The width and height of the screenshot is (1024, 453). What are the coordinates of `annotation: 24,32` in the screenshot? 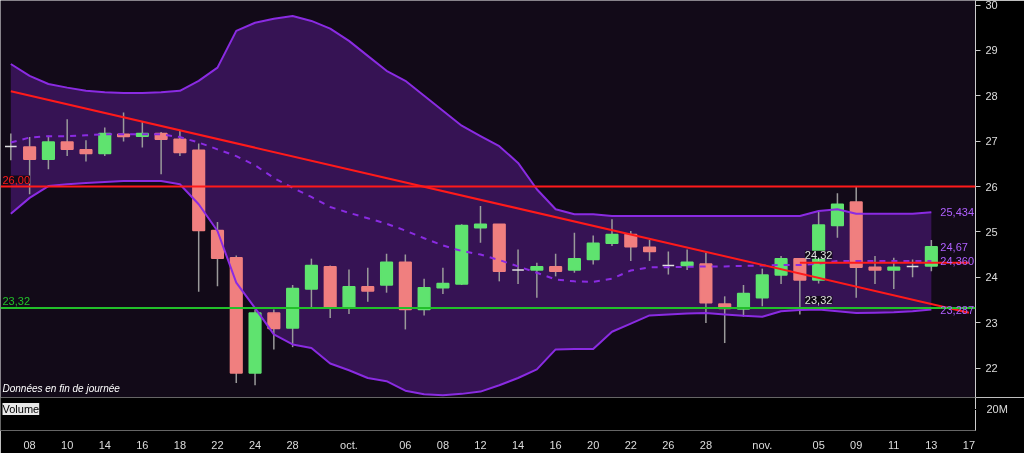 It's located at (818, 254).